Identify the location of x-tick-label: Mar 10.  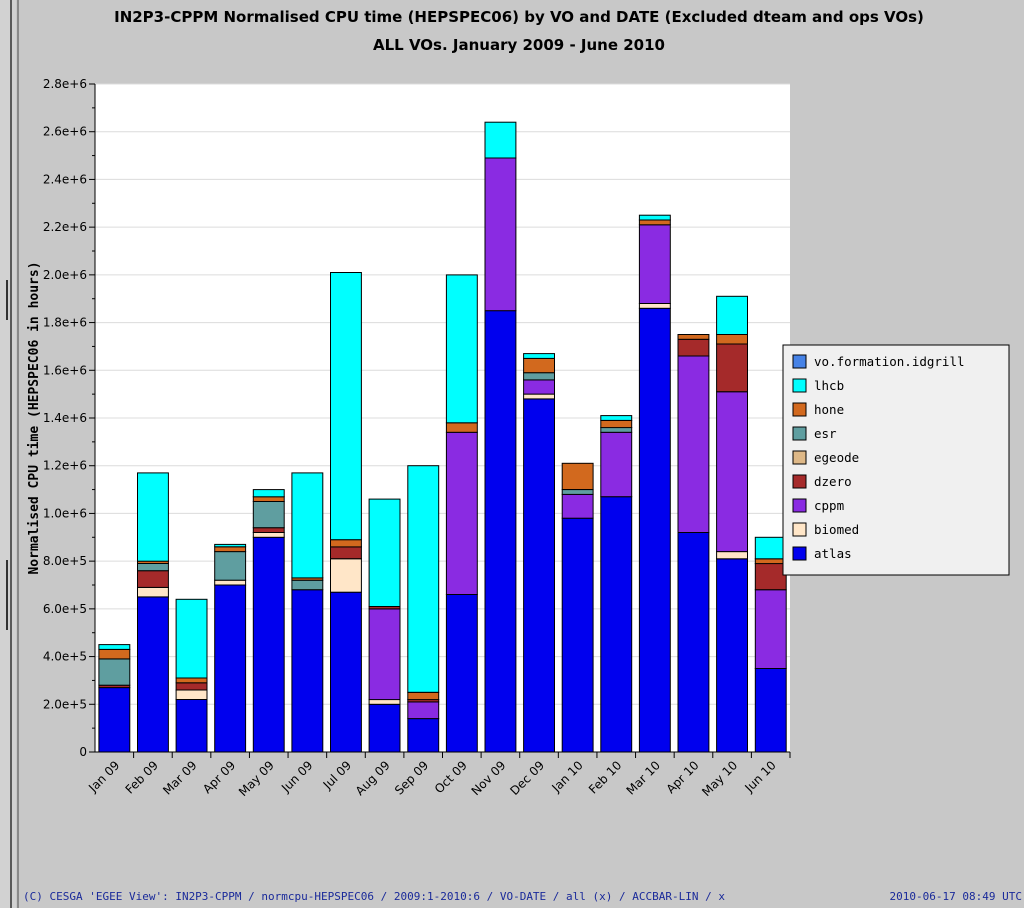
(643, 777).